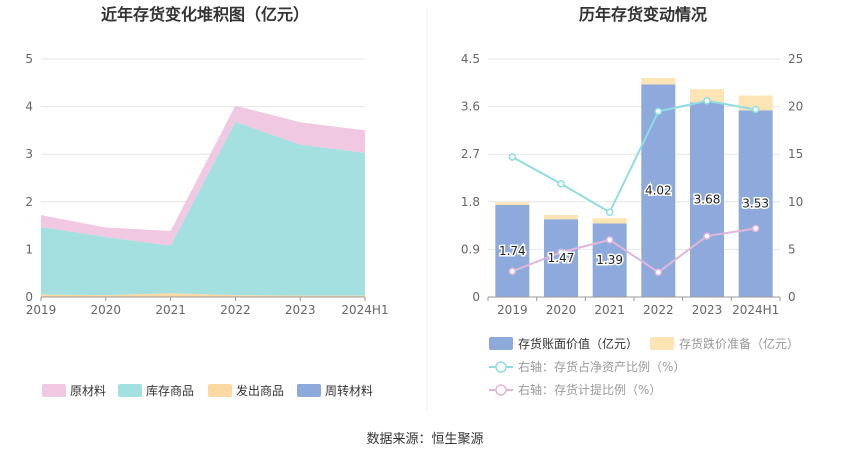 The width and height of the screenshot is (850, 463). I want to click on line-ratio_line, so click(633, 156).